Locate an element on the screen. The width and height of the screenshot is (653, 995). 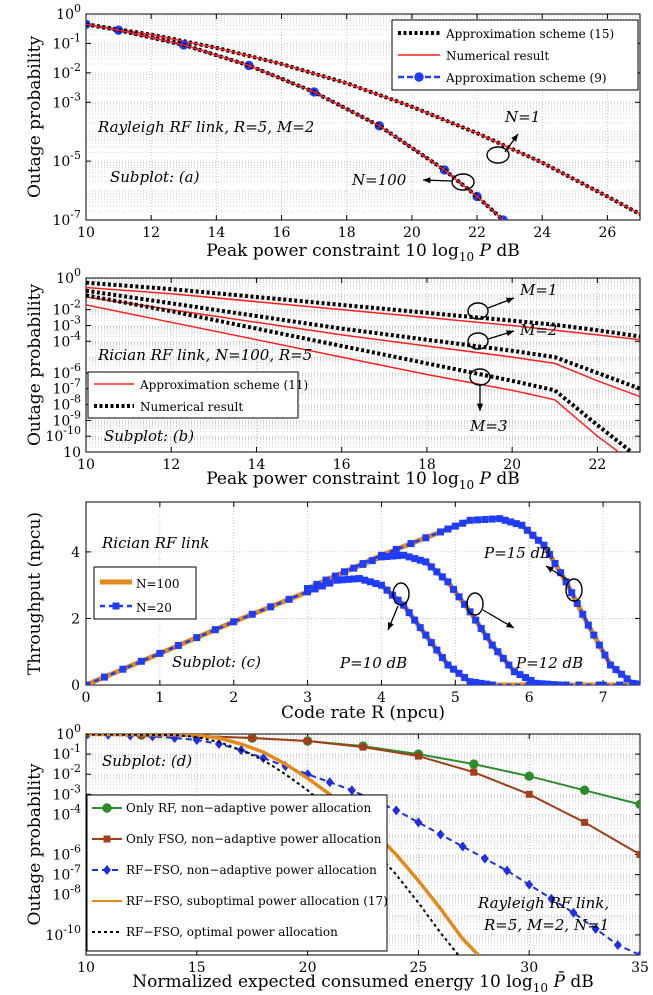
annotation-subplot: Subplot: (d) is located at coordinates (147, 761).